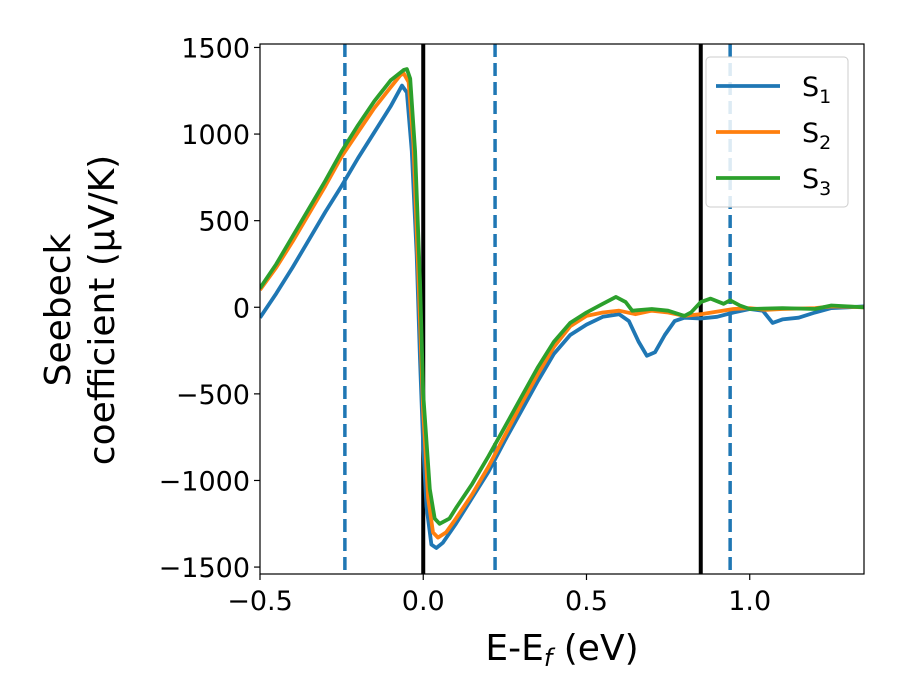 This screenshot has height=700, width=900. What do you see at coordinates (561, 650) in the screenshot?
I see `x-axis-title: E-Ef (eV)` at bounding box center [561, 650].